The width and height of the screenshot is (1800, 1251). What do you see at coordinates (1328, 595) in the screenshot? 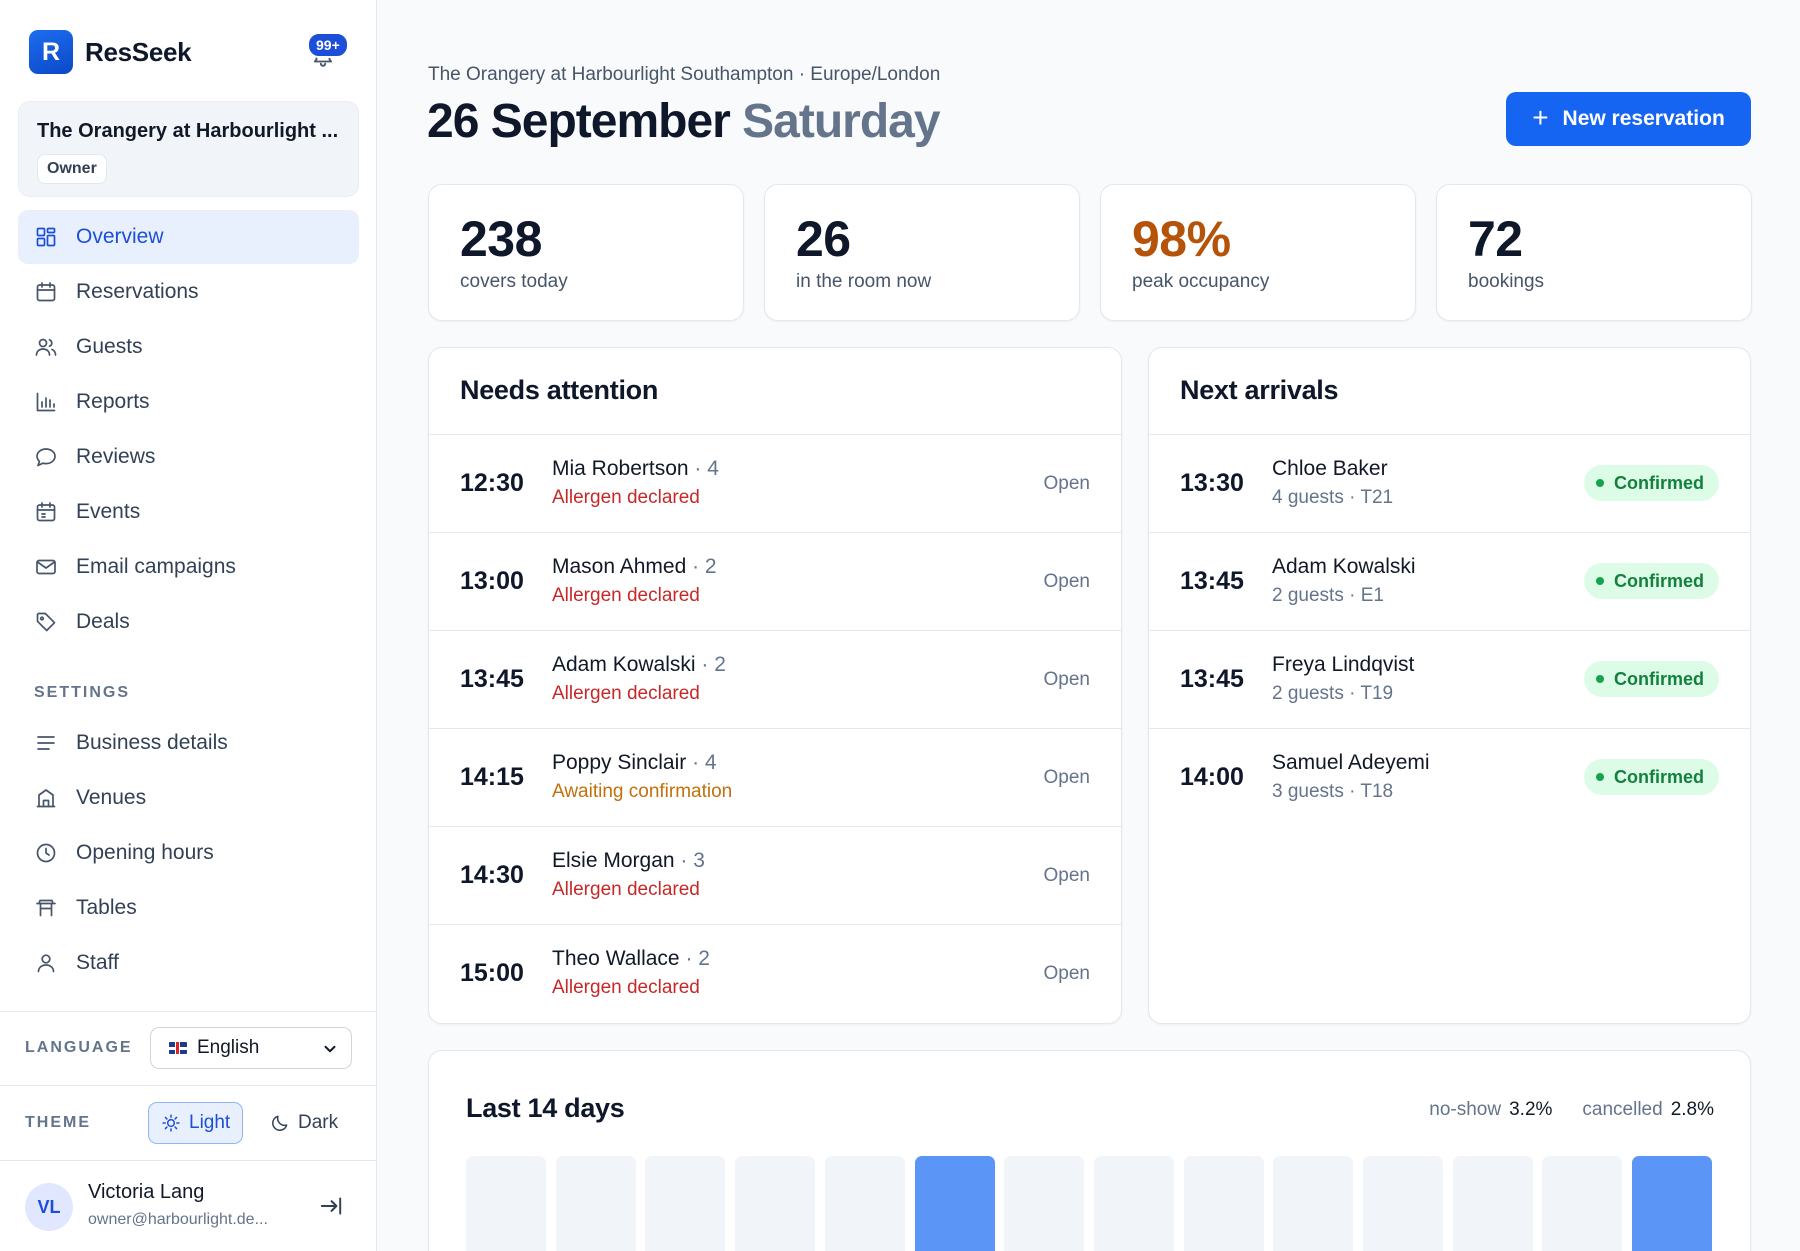
I see `party-table-detail: 2 guests · E1` at bounding box center [1328, 595].